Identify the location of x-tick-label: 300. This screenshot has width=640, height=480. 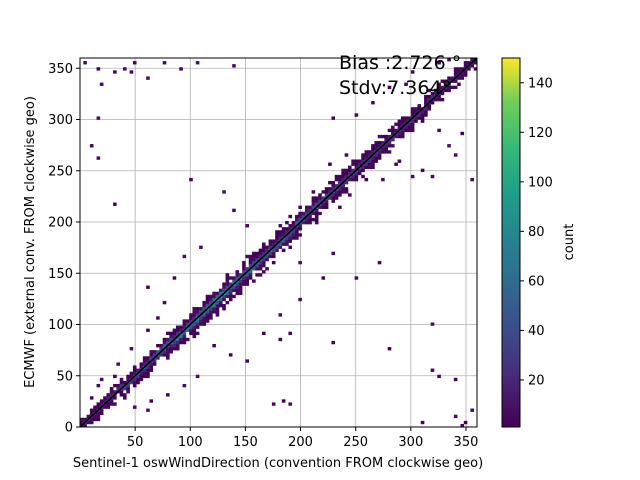
(410, 442).